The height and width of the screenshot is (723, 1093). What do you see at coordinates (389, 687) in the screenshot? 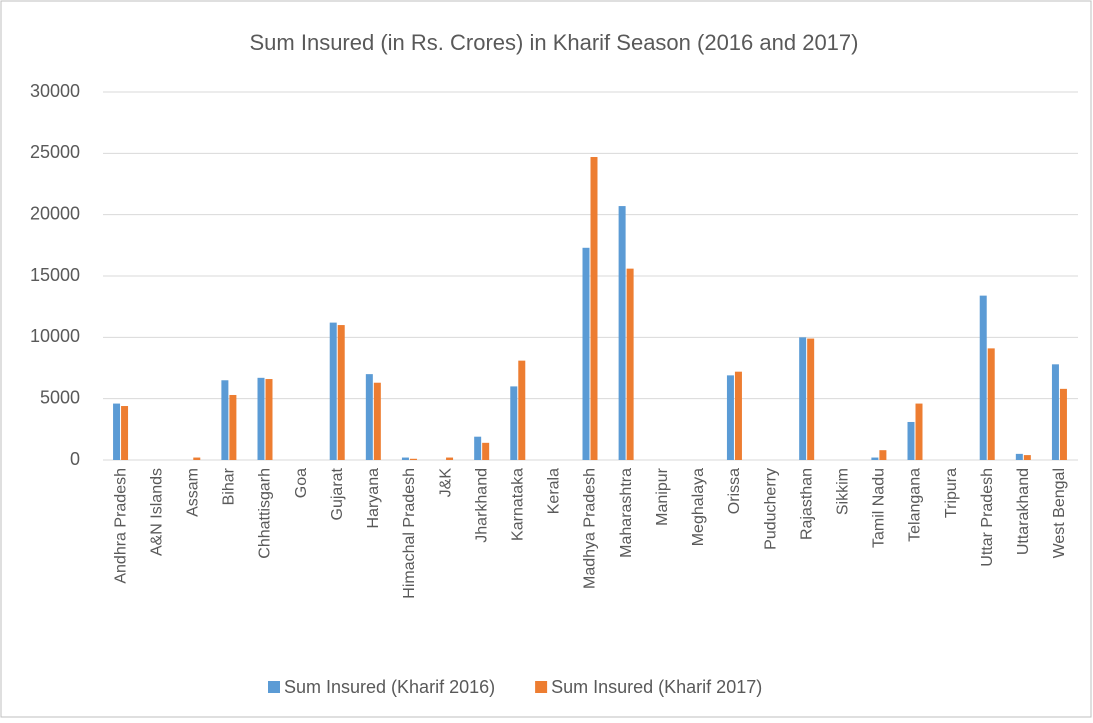
I see `legend-label: Sum Insured (Kharif 2016)` at bounding box center [389, 687].